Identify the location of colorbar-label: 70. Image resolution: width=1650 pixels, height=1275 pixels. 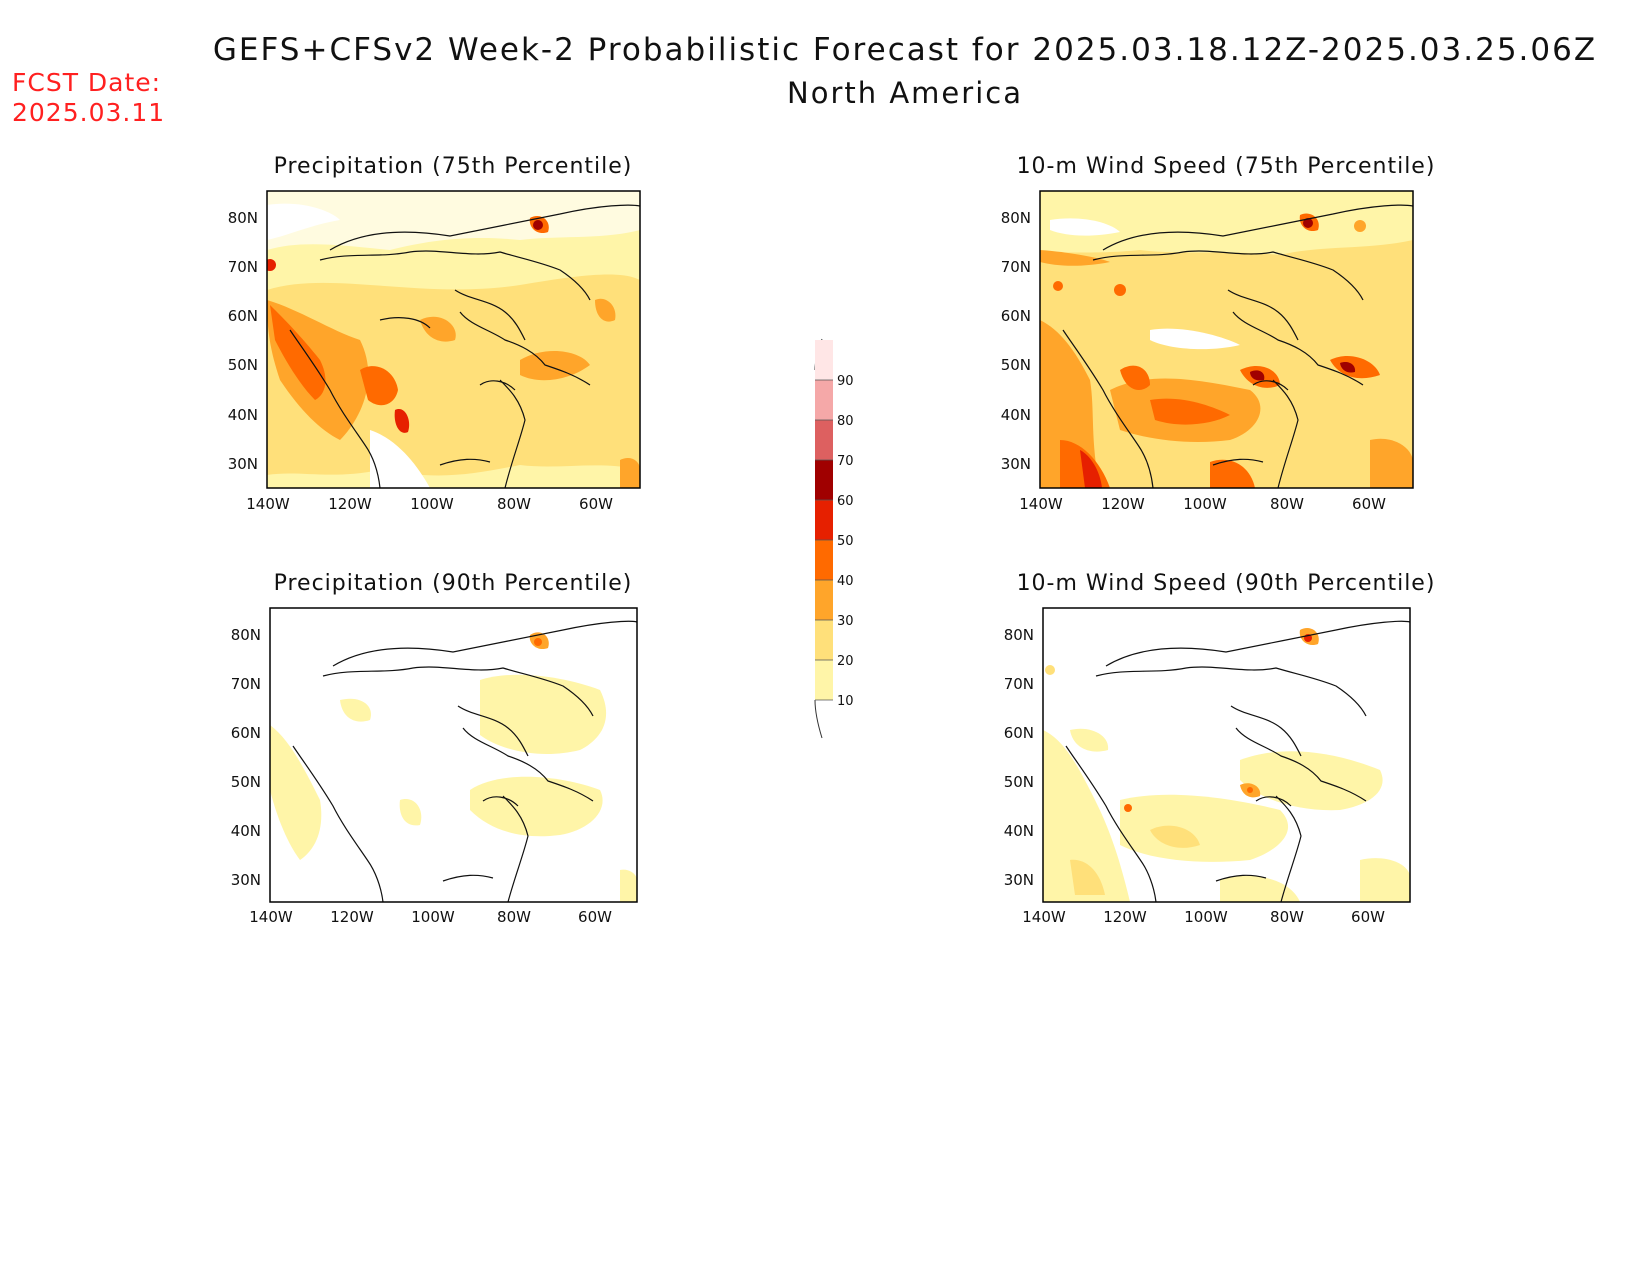
(845, 461).